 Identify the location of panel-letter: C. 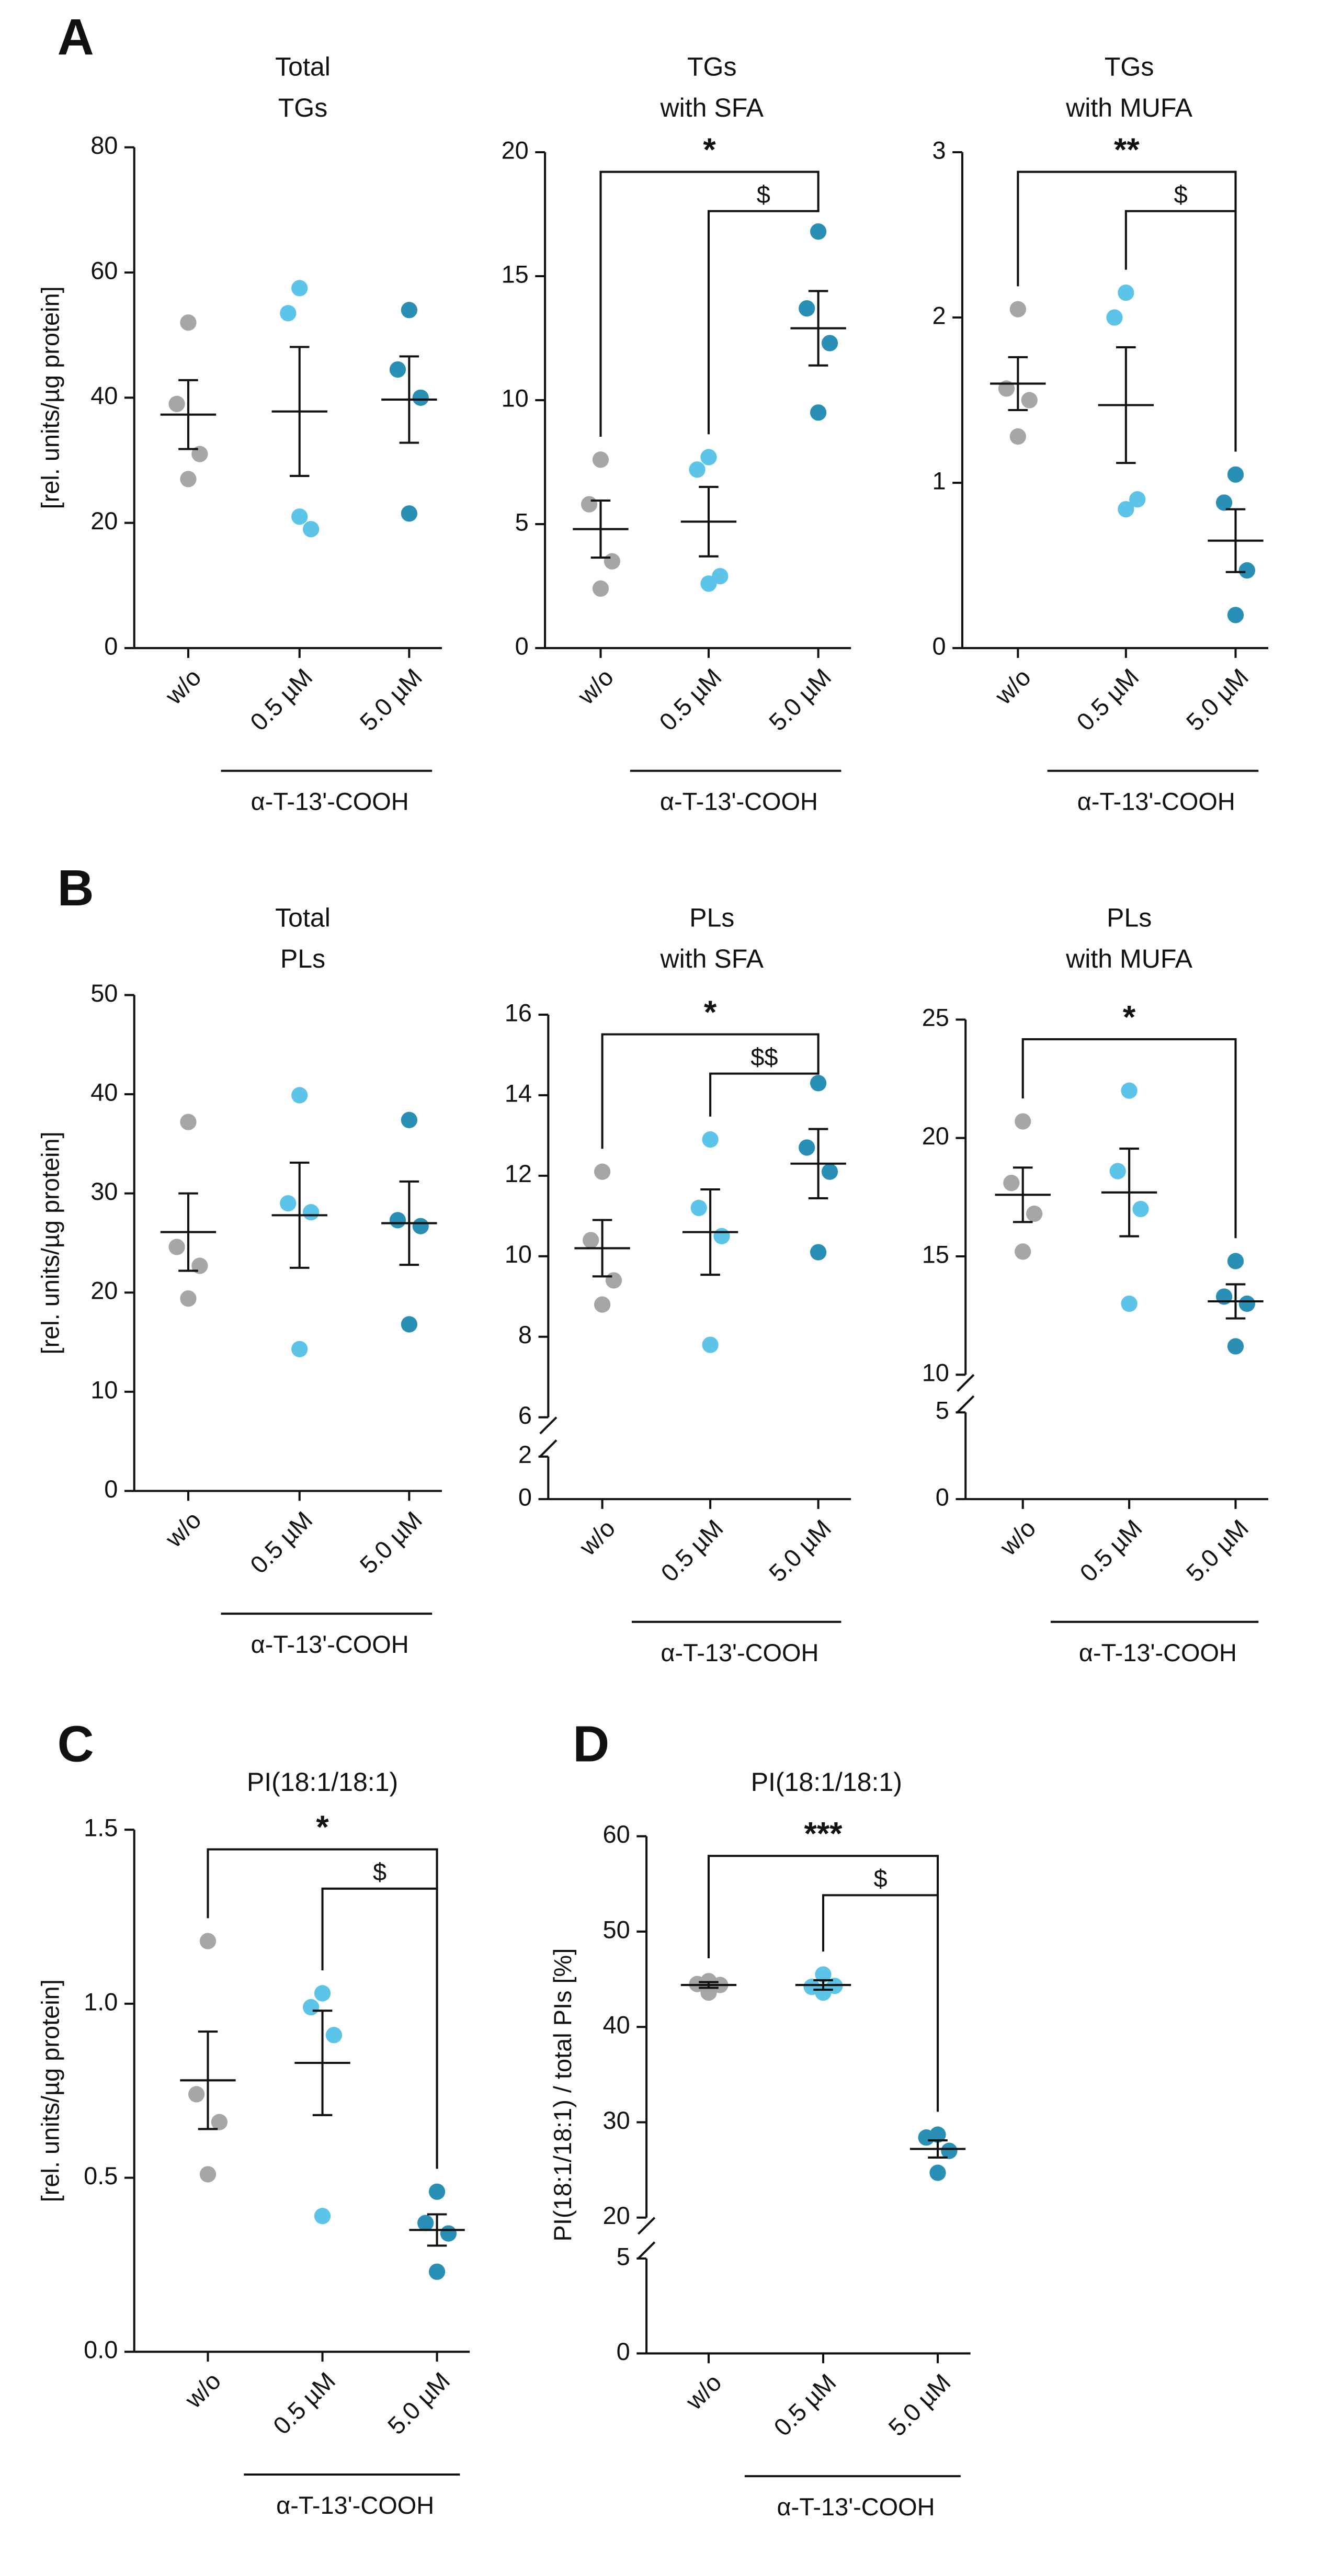
(76, 1743).